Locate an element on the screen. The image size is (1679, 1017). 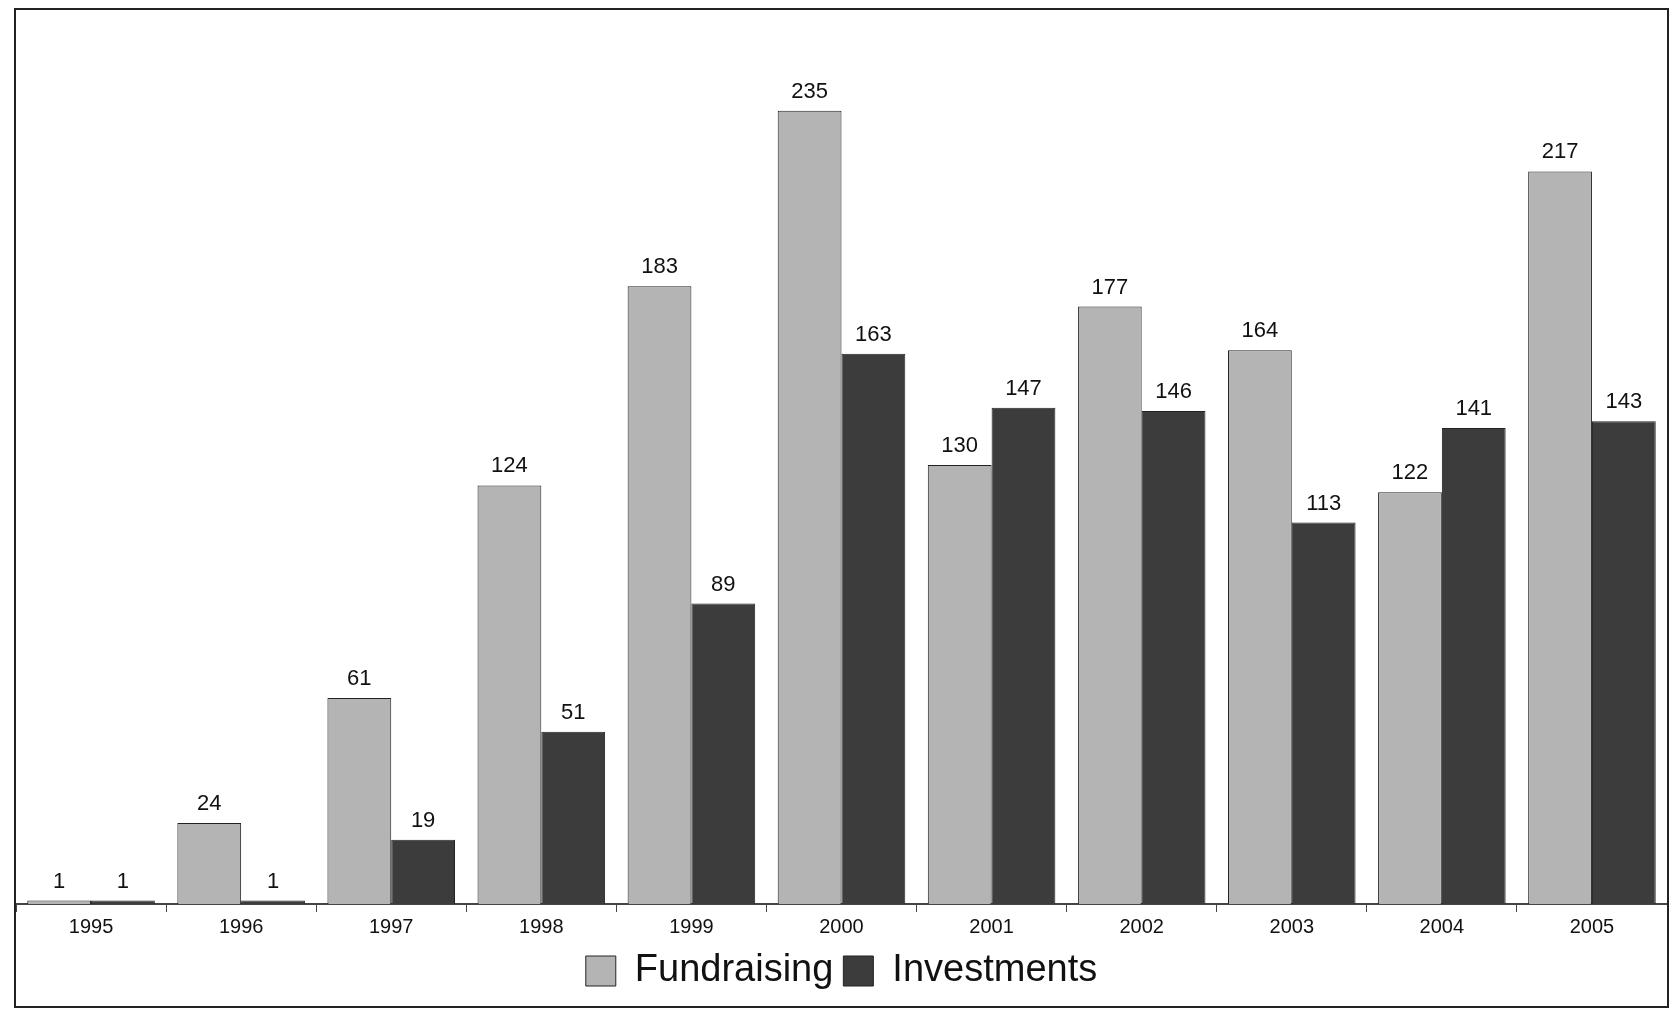
x-tick-label: 2003 is located at coordinates (1292, 925).